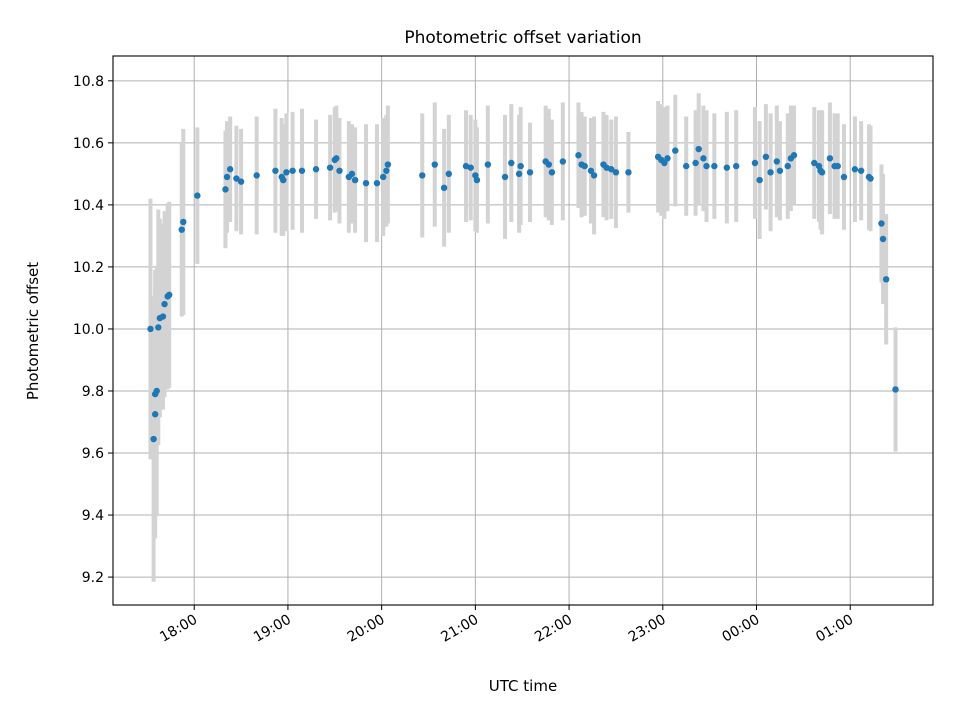 This screenshot has height=720, width=960. What do you see at coordinates (93, 578) in the screenshot?
I see `y-tick-label: 9.2` at bounding box center [93, 578].